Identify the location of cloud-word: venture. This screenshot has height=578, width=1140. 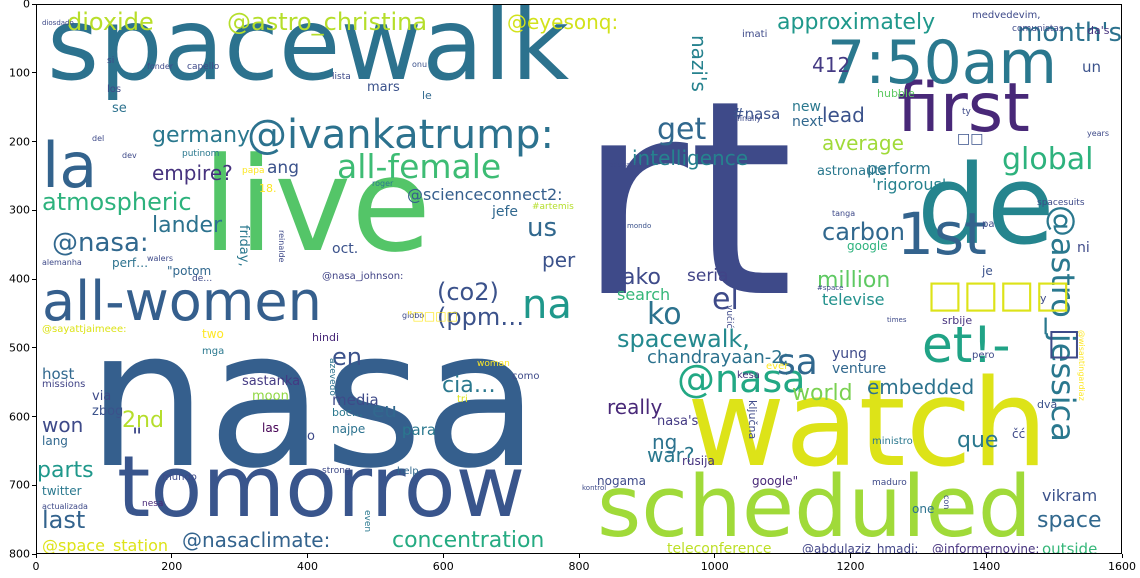
(859, 369).